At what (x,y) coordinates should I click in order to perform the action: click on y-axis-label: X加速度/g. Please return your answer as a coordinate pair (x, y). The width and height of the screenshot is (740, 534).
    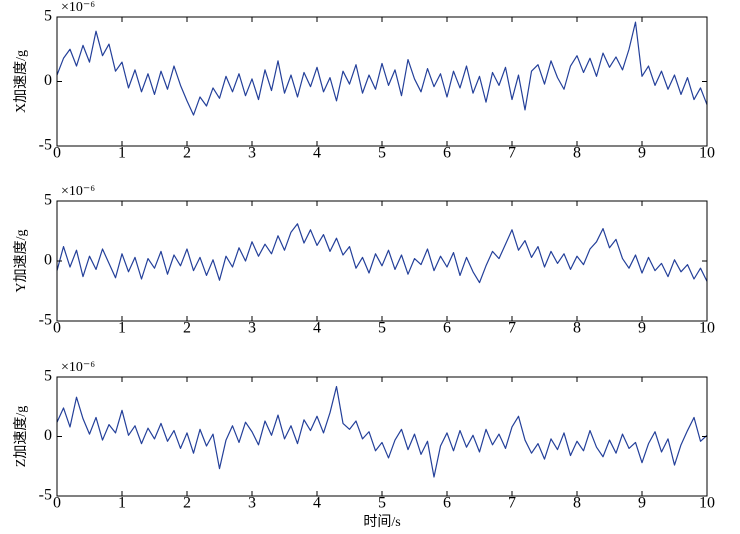
    Looking at the image, I should click on (21, 81).